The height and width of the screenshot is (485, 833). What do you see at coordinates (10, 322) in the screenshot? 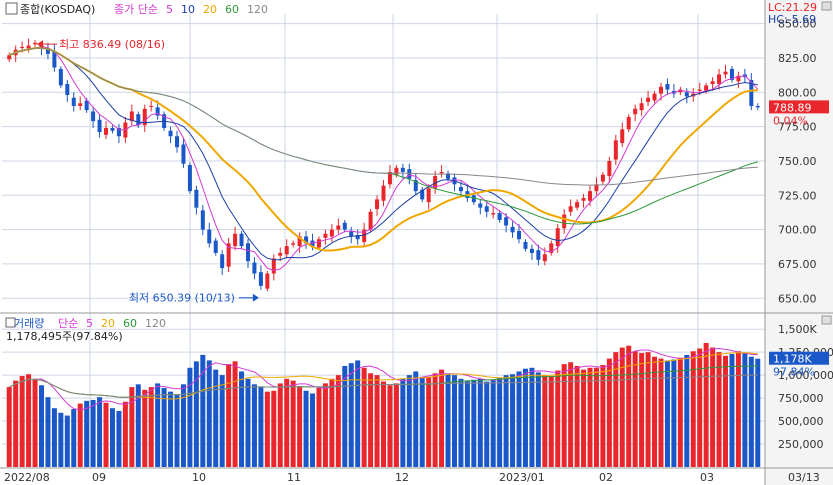
I see `volume-legend-checkbox` at bounding box center [10, 322].